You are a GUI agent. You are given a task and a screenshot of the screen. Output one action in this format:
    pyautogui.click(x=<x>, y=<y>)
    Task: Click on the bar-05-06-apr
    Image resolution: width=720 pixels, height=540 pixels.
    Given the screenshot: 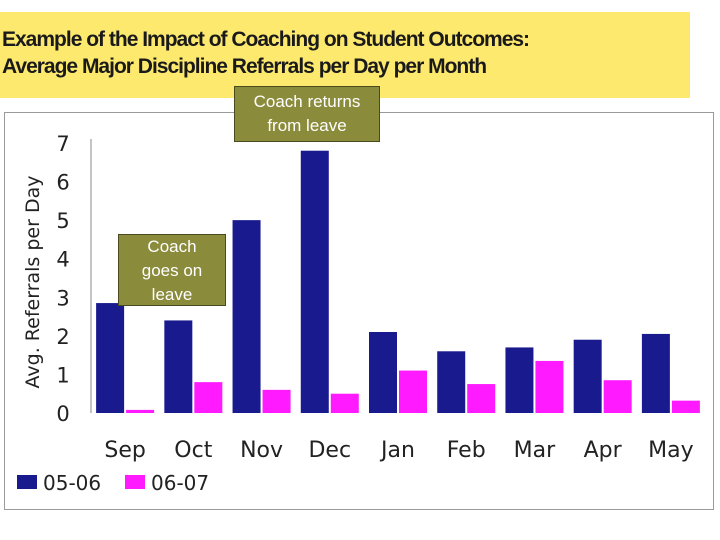 What is the action you would take?
    pyautogui.click(x=587, y=376)
    